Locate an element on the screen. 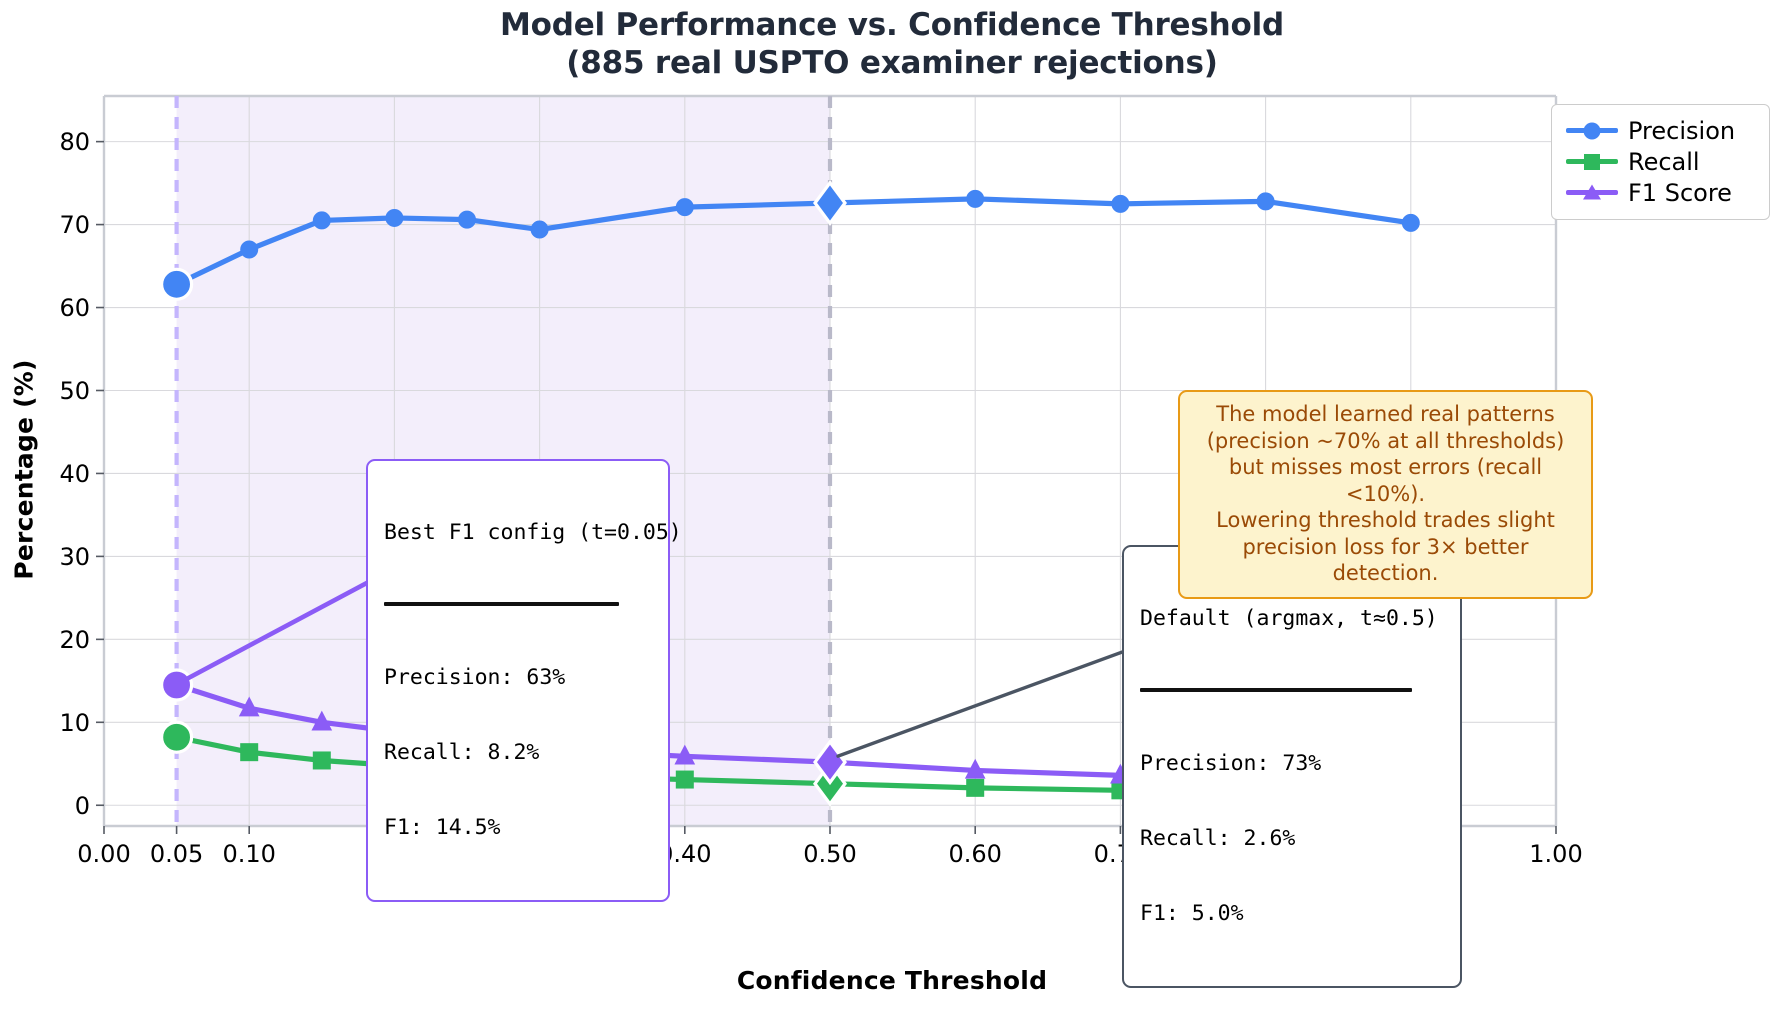 This screenshot has height=1030, width=1784. y-tick-label: 30 is located at coordinates (74, 557).